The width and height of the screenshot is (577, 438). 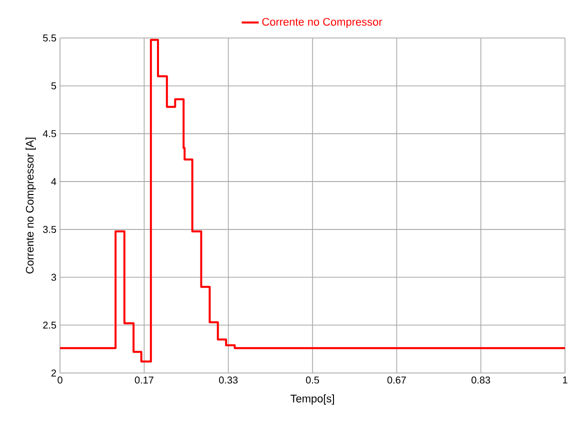 What do you see at coordinates (481, 380) in the screenshot?
I see `x-tick-label: 0.83` at bounding box center [481, 380].